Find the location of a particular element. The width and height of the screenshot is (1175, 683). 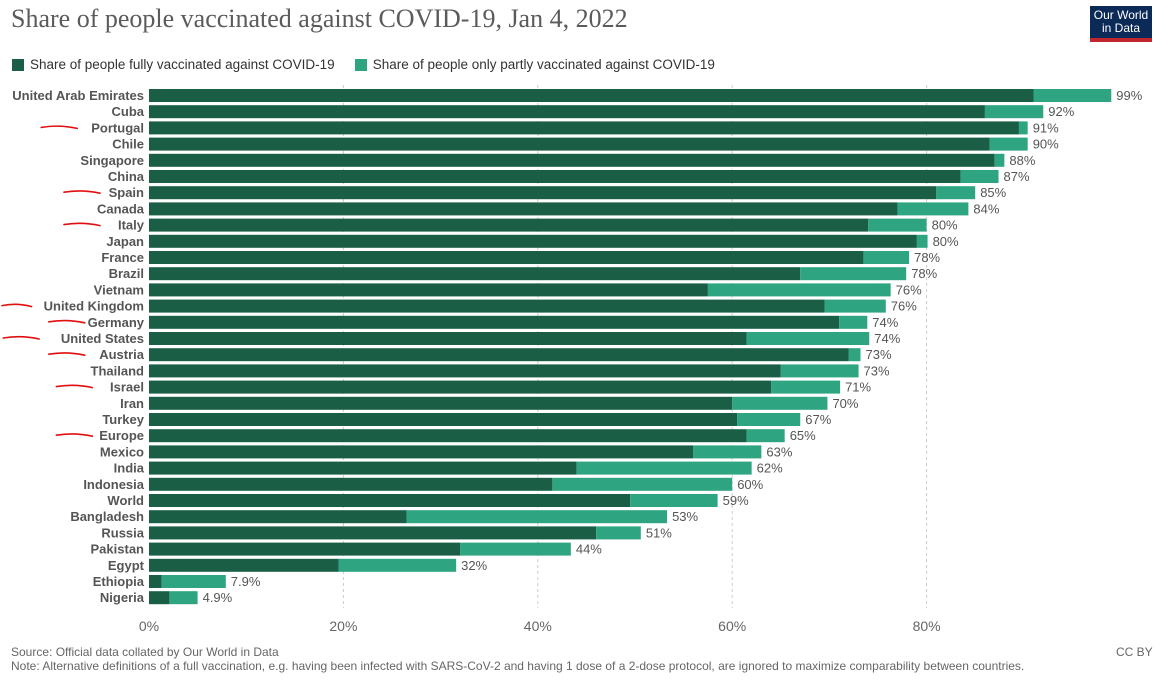

category-label: Canada is located at coordinates (121, 208).